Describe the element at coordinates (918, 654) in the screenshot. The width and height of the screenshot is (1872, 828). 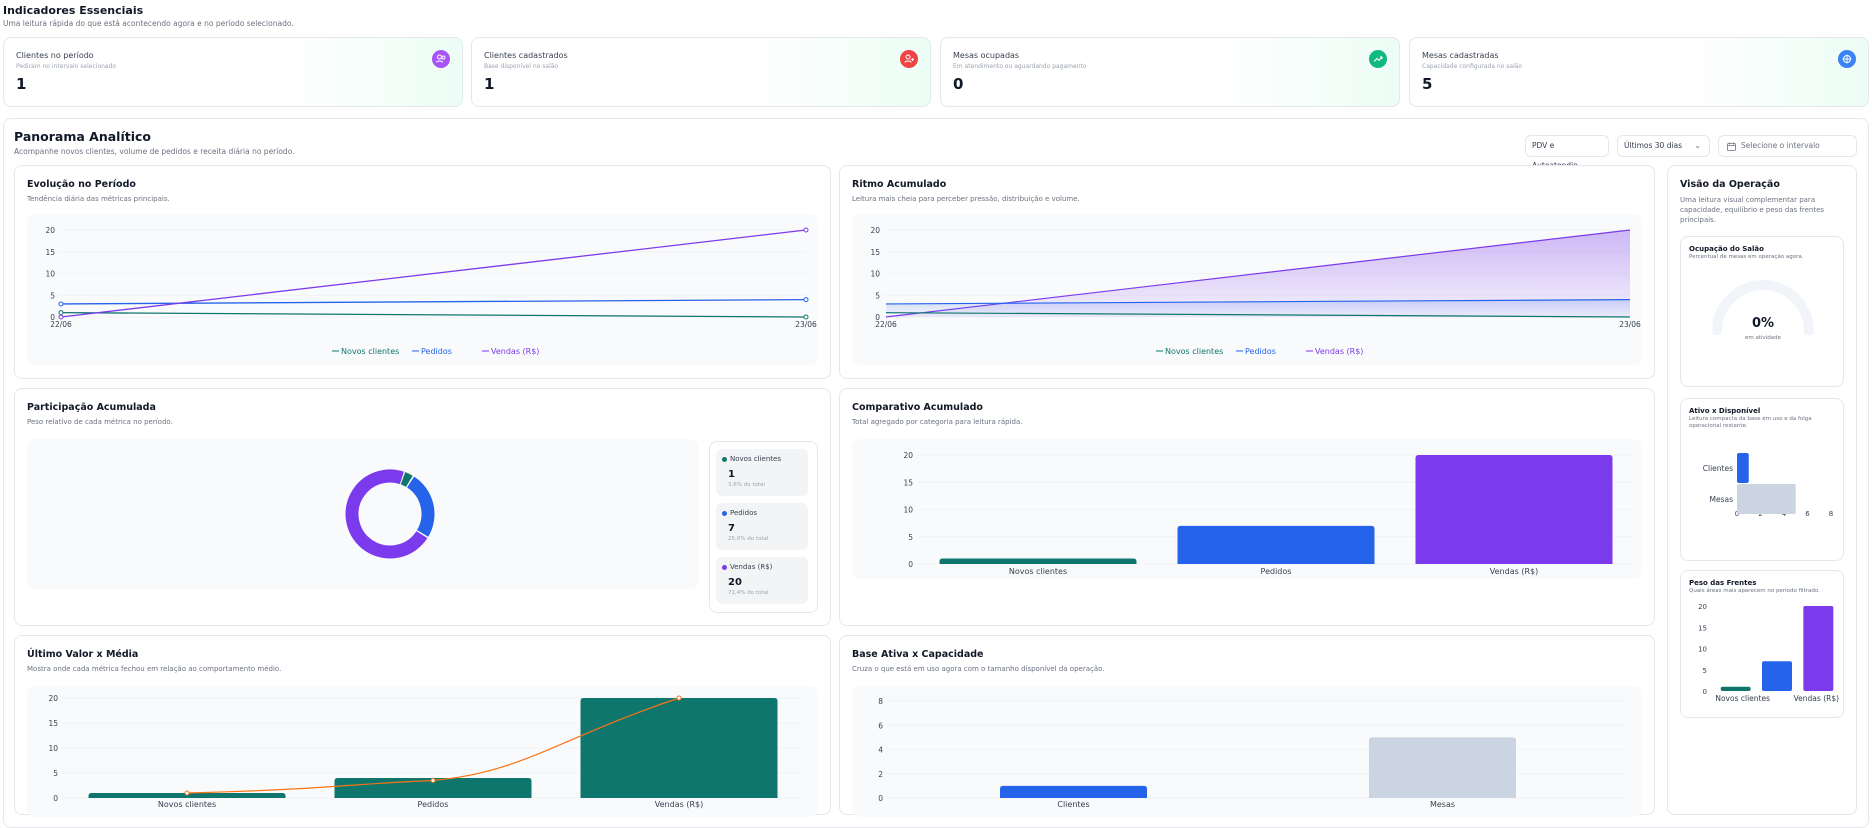
I see `panel-title: Base Ativa x Capacidade` at that location.